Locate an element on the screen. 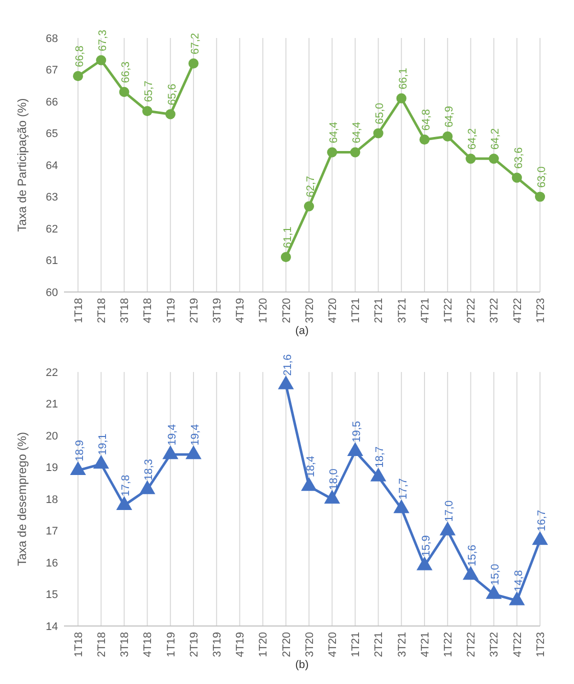  data-label: 18,7 is located at coordinates (380, 457).